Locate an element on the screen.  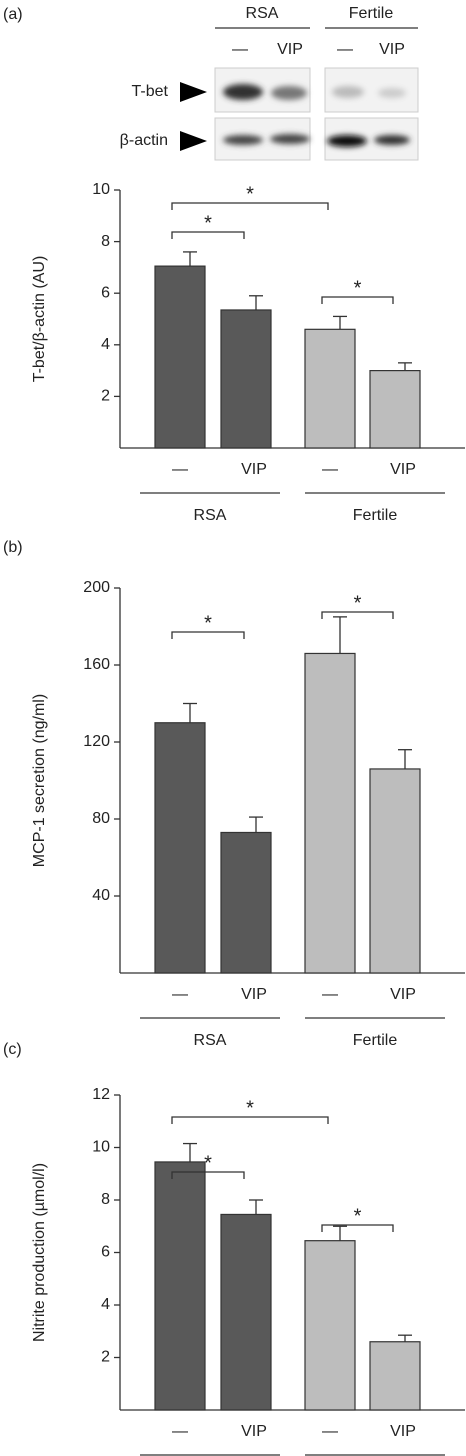
y-tick-label: 160 is located at coordinates (96, 664).